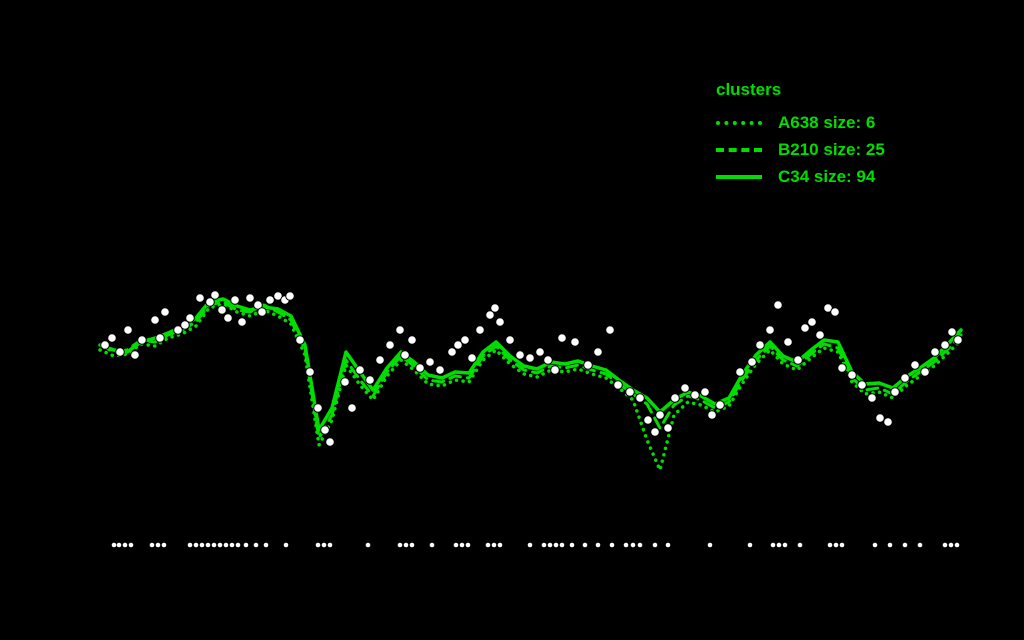 The image size is (1024, 640). What do you see at coordinates (535, 545) in the screenshot?
I see `rug-marks` at bounding box center [535, 545].